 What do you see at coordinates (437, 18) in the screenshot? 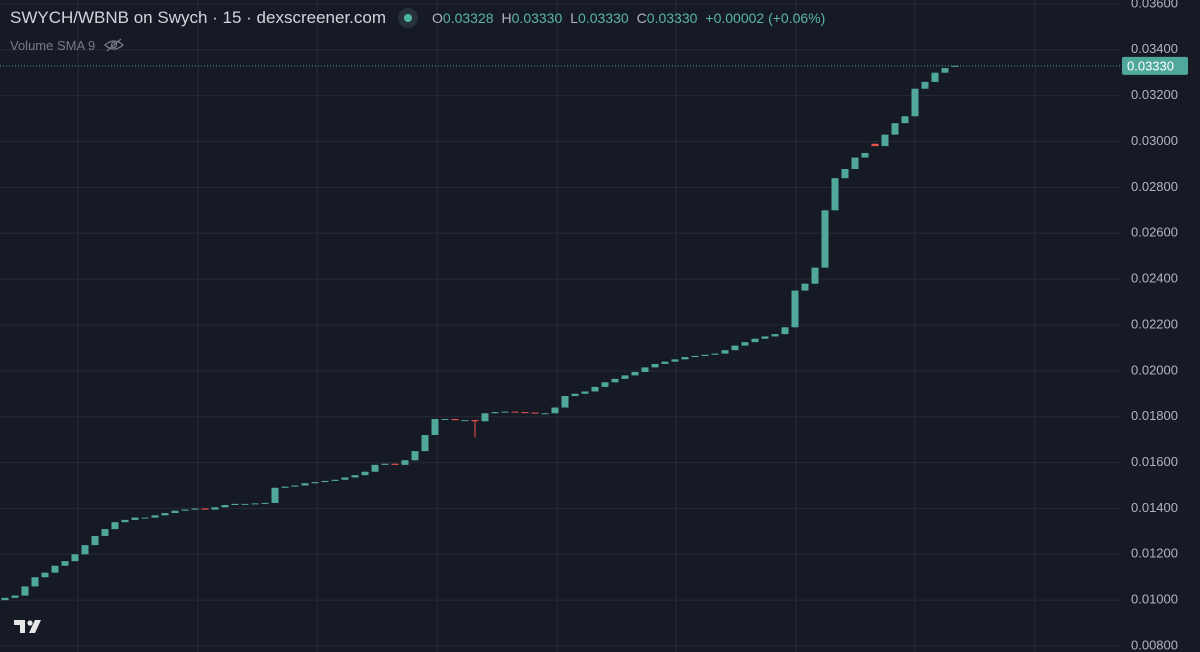
I see `readout-key: O` at bounding box center [437, 18].